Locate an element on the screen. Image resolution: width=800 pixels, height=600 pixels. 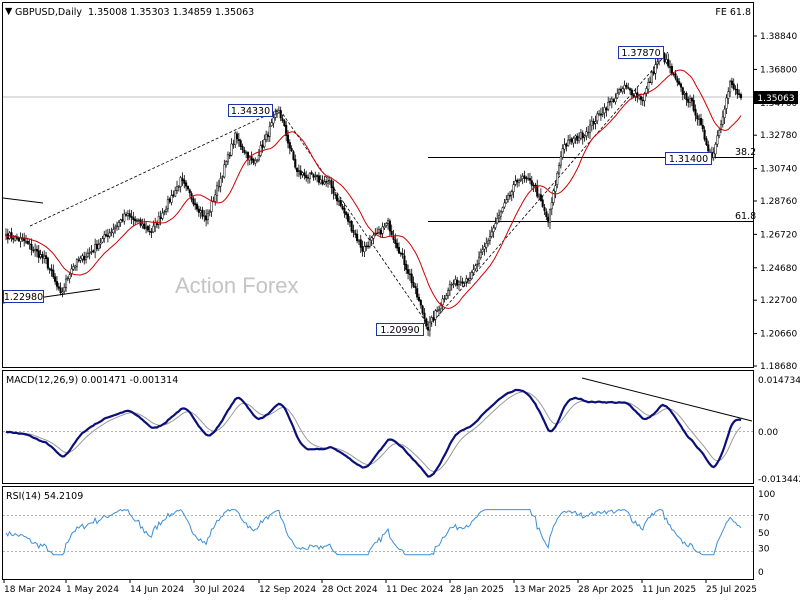
fib-label-618: 61.8 is located at coordinates (745, 216).